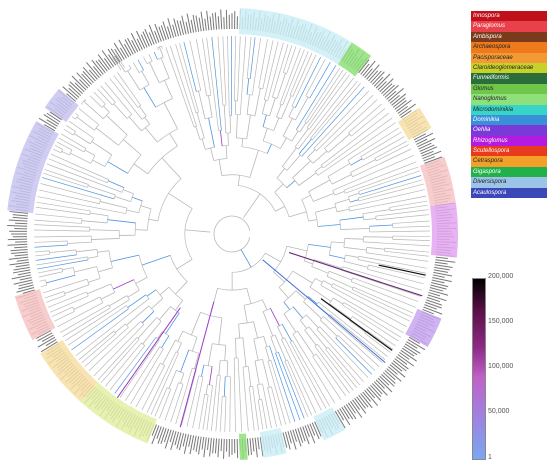  What do you see at coordinates (509, 26) in the screenshot?
I see `legend-item: Paraglomus` at bounding box center [509, 26].